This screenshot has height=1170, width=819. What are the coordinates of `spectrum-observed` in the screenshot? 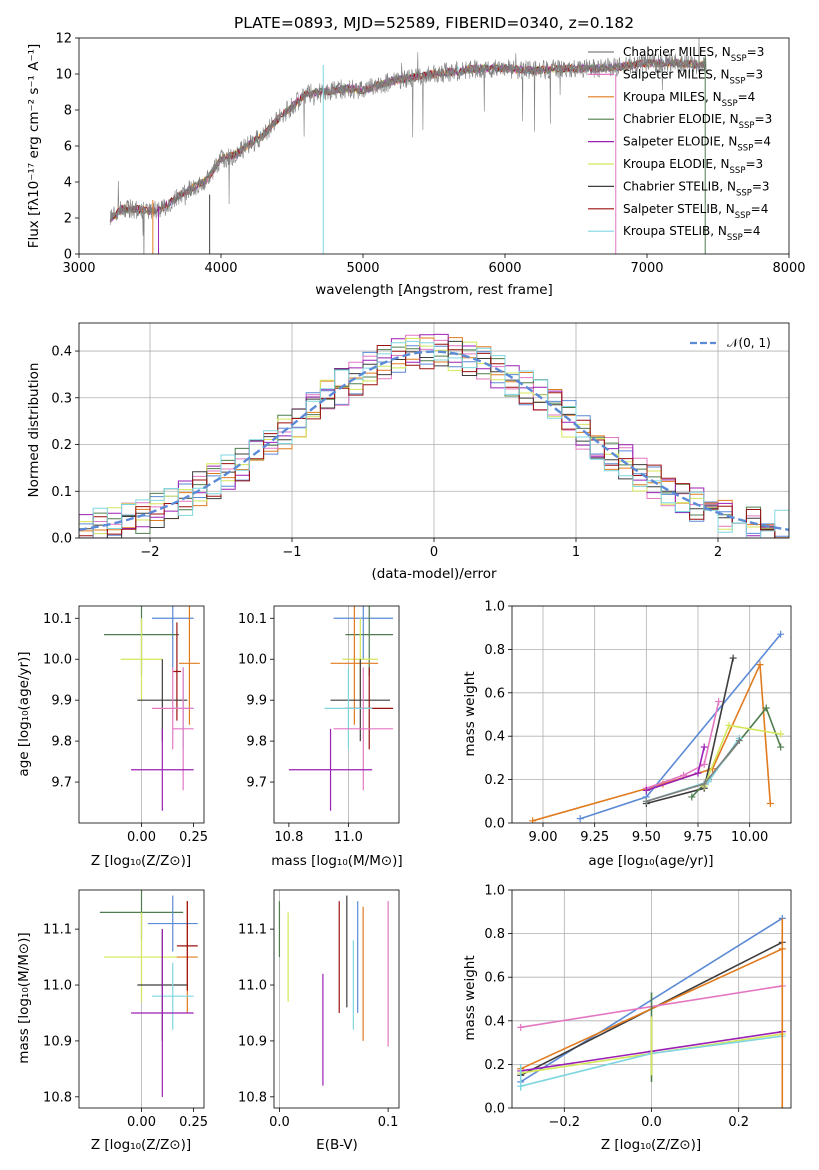 It's located at (408, 146).